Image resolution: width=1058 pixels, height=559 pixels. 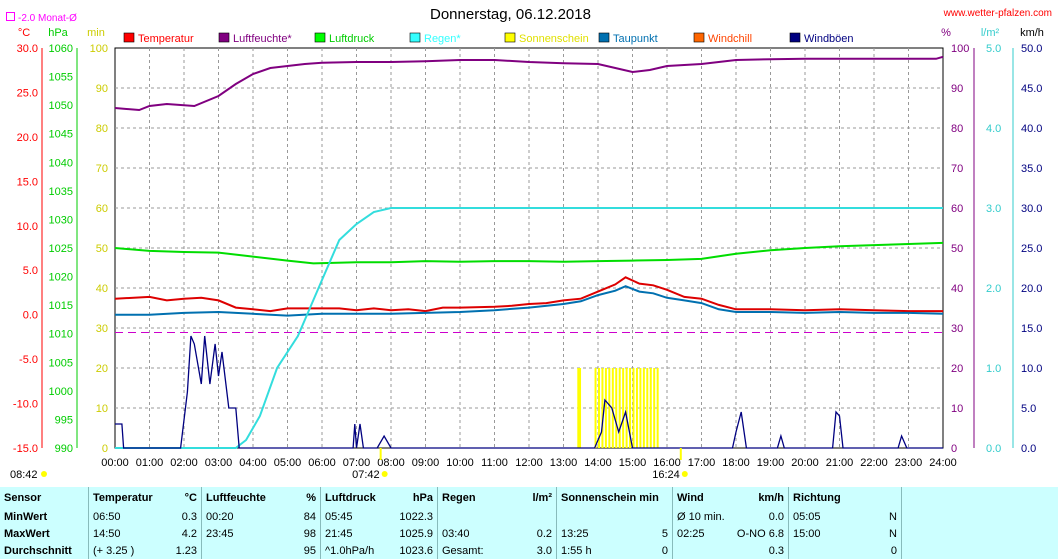 I want to click on series-line-luftdruck, so click(x=529, y=253).